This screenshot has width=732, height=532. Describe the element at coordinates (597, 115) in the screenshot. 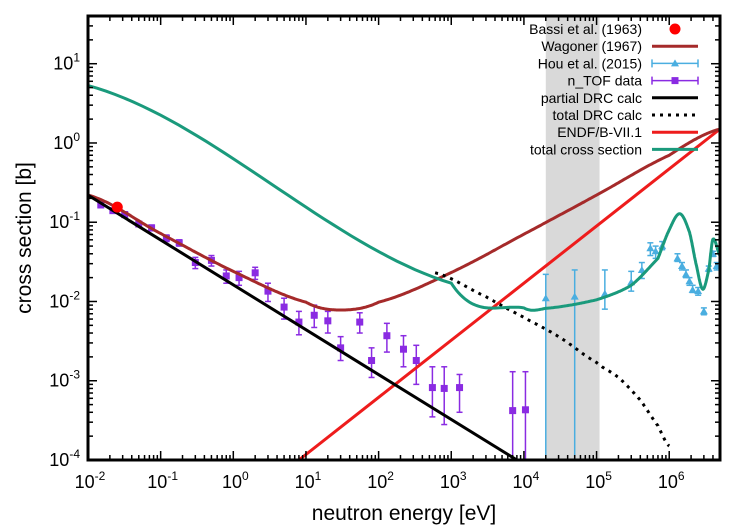

I see `legend-label: total DRC calc` at that location.